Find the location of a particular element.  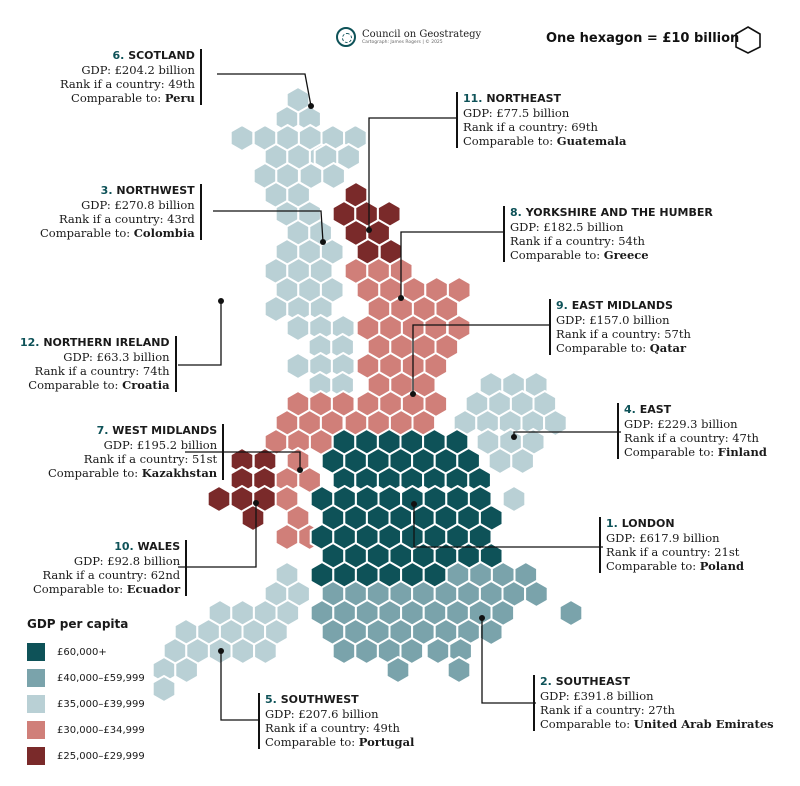

leader-northwest is located at coordinates (268, 226).